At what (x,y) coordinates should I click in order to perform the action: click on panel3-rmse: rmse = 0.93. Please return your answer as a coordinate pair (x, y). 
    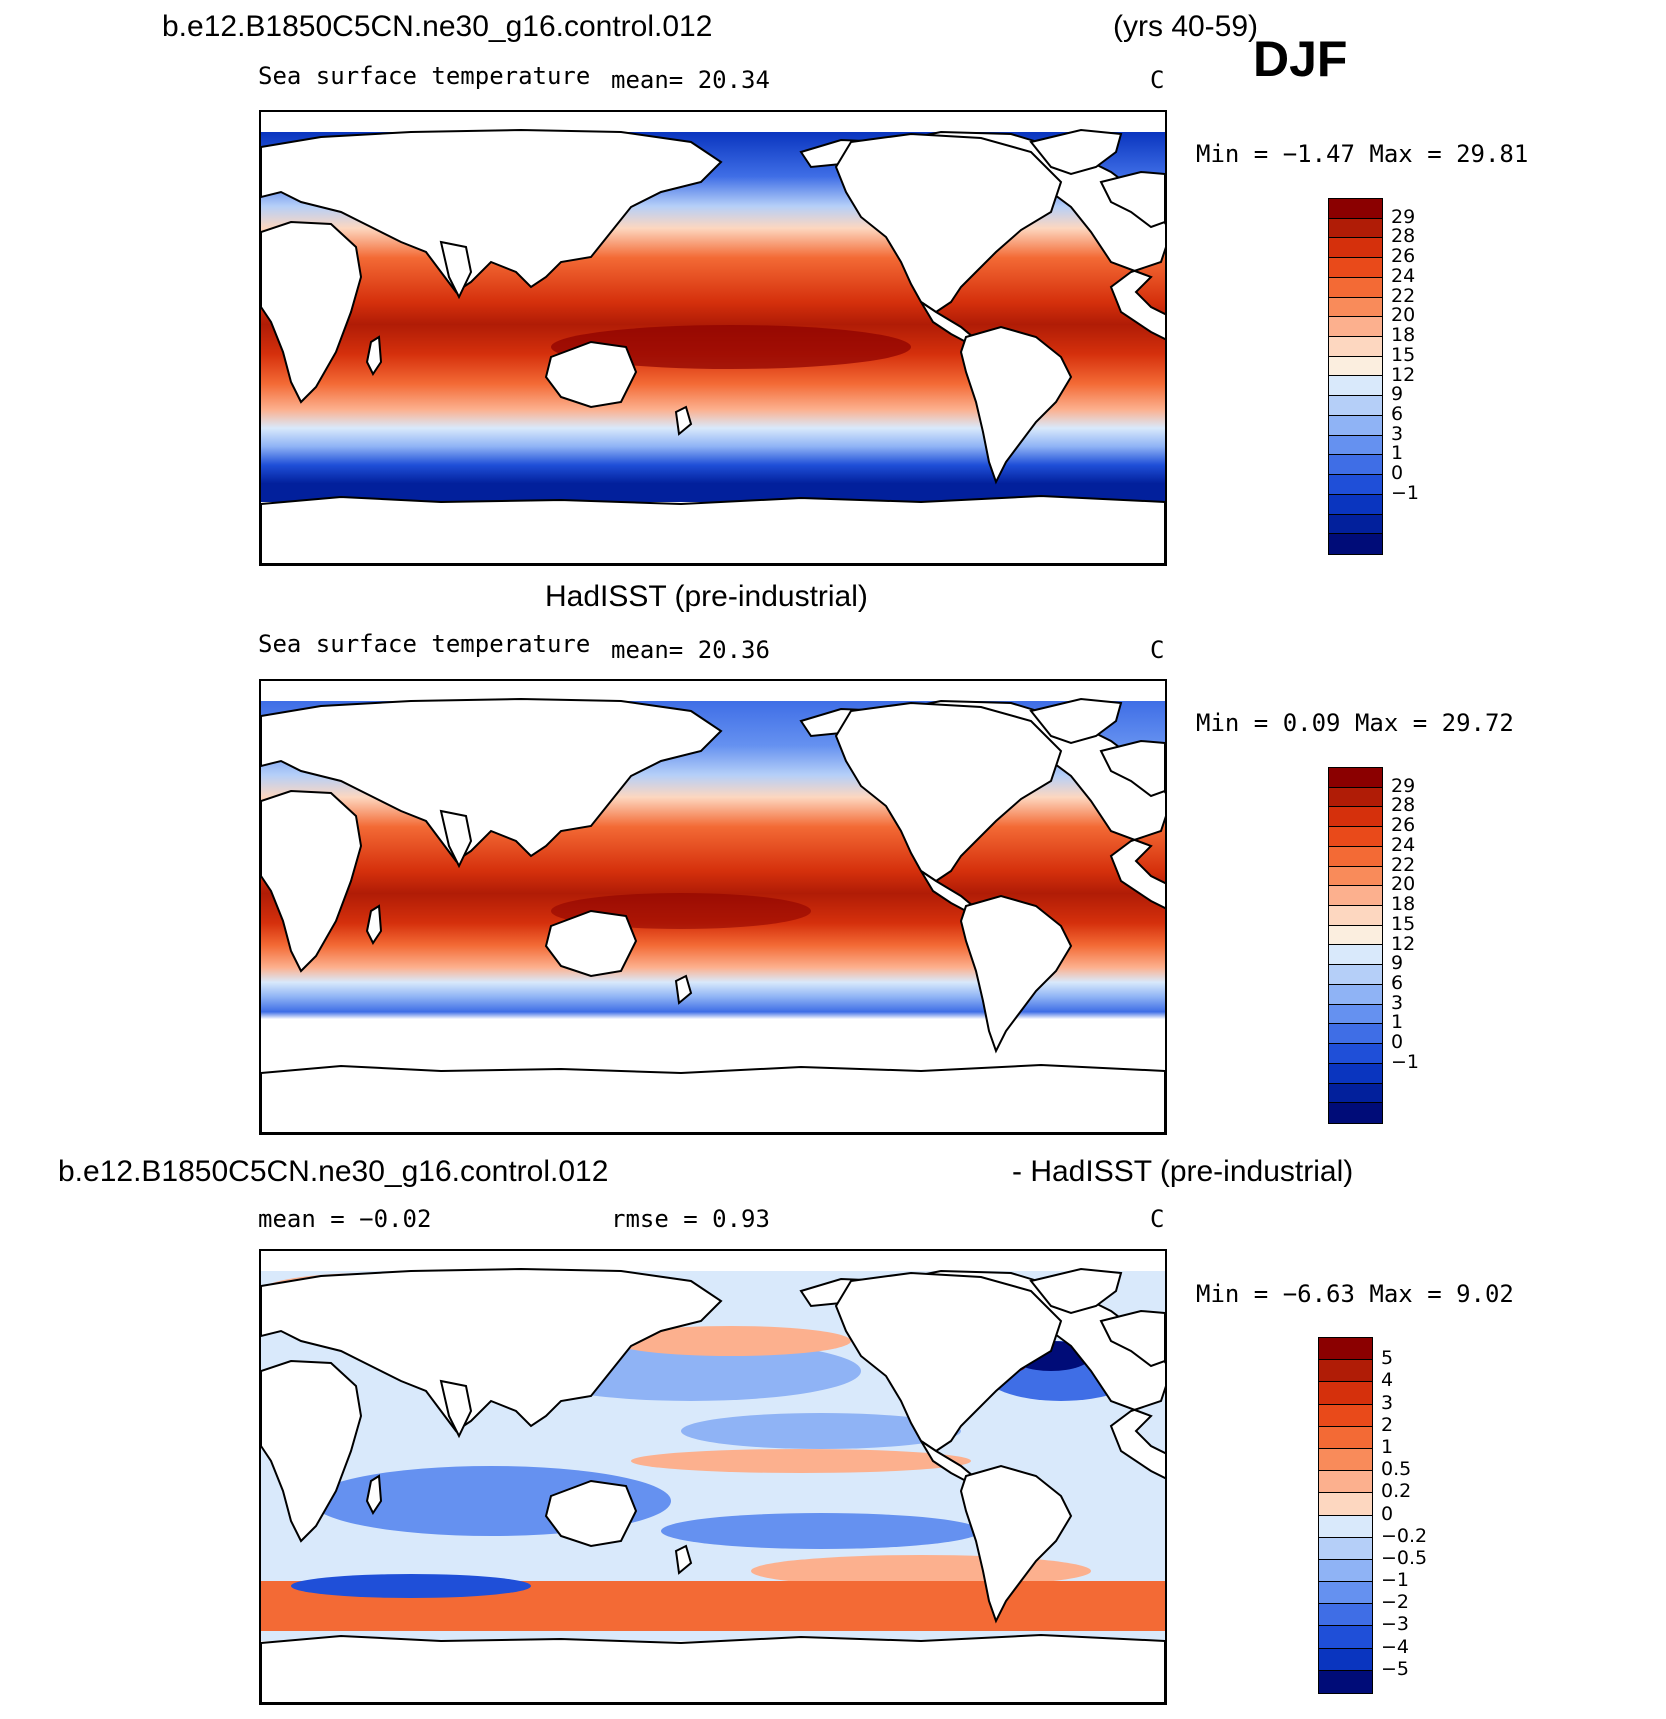
    Looking at the image, I should click on (690, 1219).